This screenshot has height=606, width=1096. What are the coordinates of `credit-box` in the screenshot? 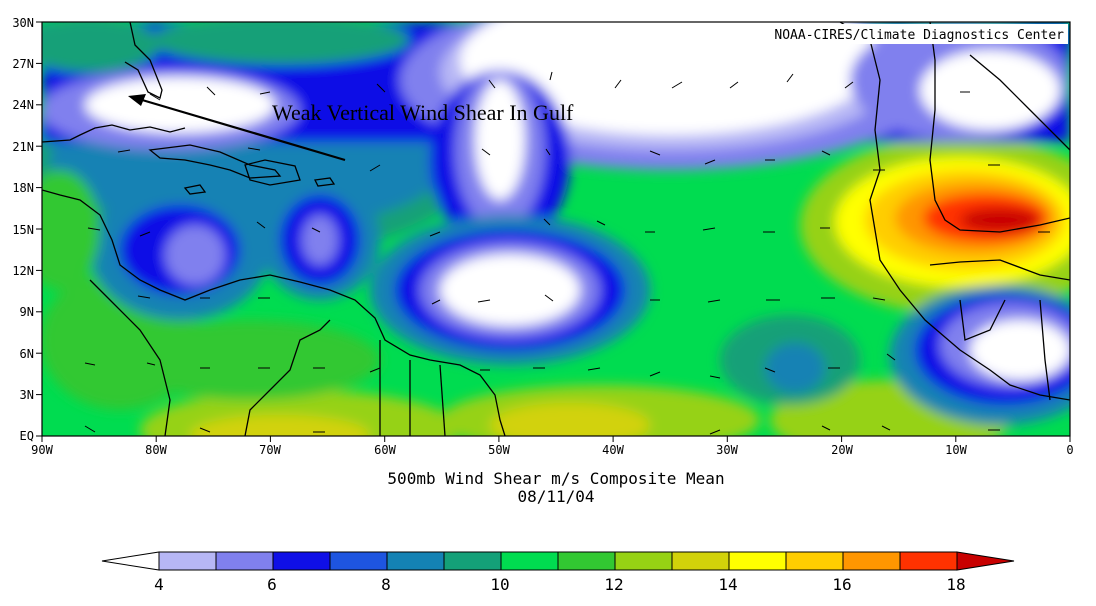 It's located at (898, 34).